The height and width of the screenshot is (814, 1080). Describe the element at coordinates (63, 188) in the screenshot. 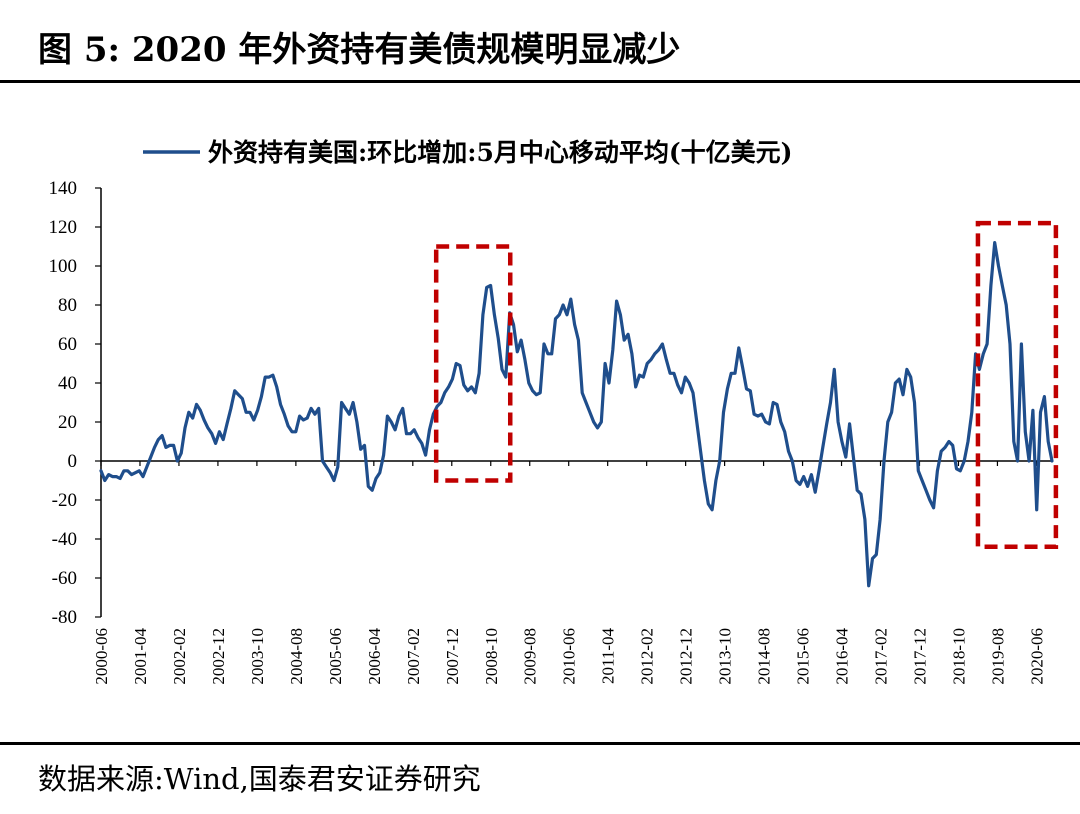

I see `y-tick-label: 140` at that location.